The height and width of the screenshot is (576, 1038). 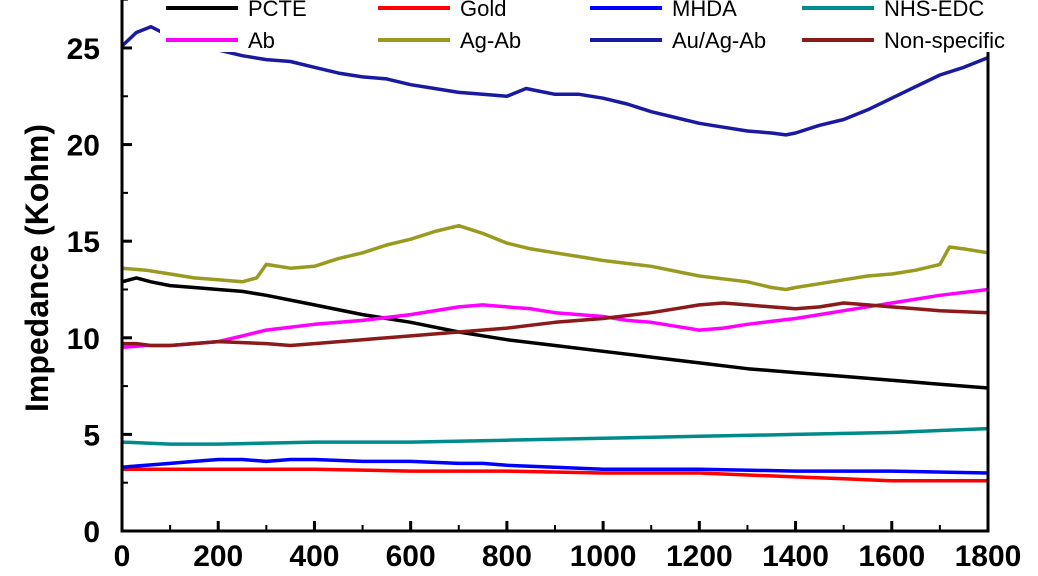 What do you see at coordinates (122, 556) in the screenshot?
I see `x-tick-label-0: 0` at bounding box center [122, 556].